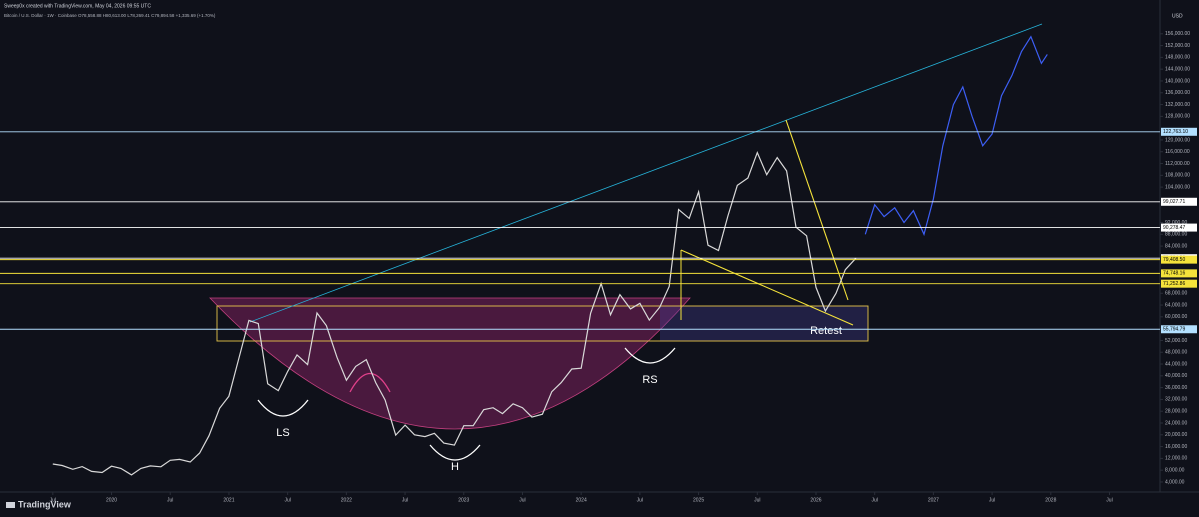 The image size is (1199, 517). Describe the element at coordinates (346, 500) in the screenshot. I see `x-tick-label: 2022` at that location.